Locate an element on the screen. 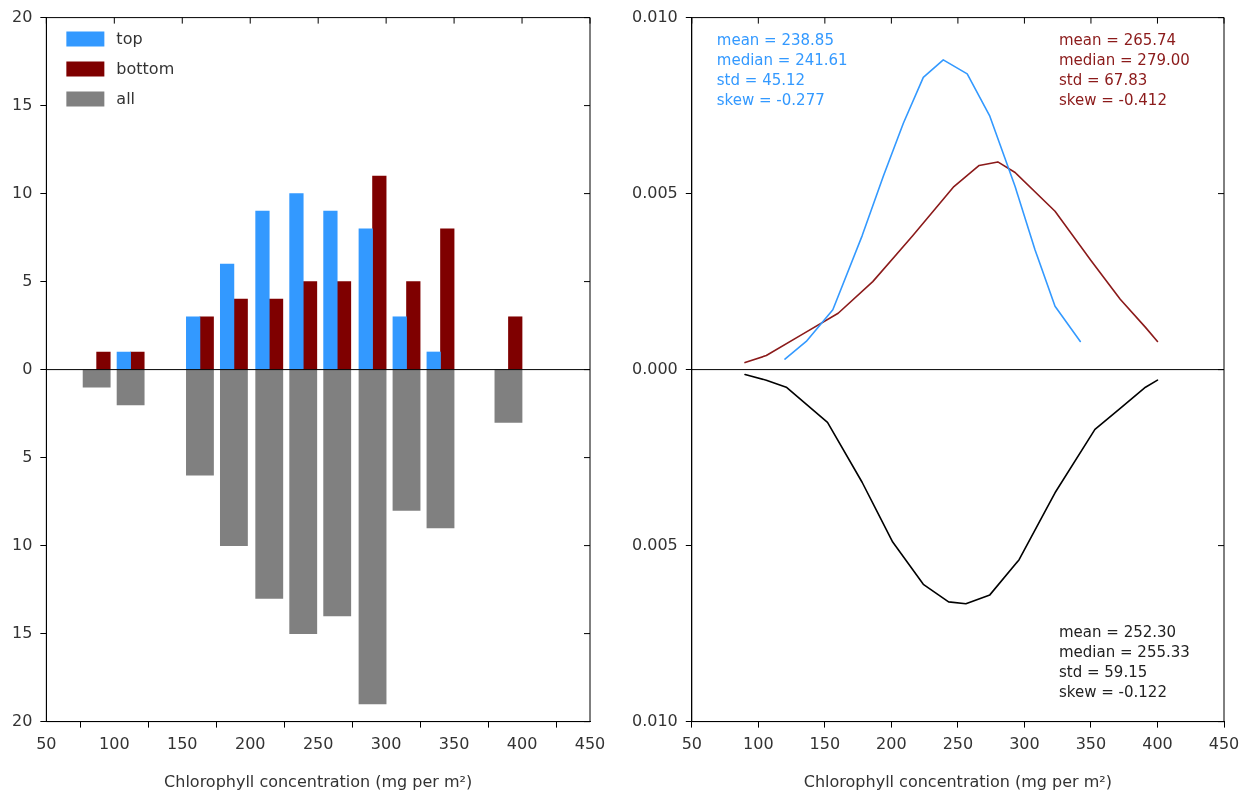 The image size is (1254, 805). annotation: mean = 238.85 median = 241.61 std = 45.12 skew = -0.277 is located at coordinates (782, 69).